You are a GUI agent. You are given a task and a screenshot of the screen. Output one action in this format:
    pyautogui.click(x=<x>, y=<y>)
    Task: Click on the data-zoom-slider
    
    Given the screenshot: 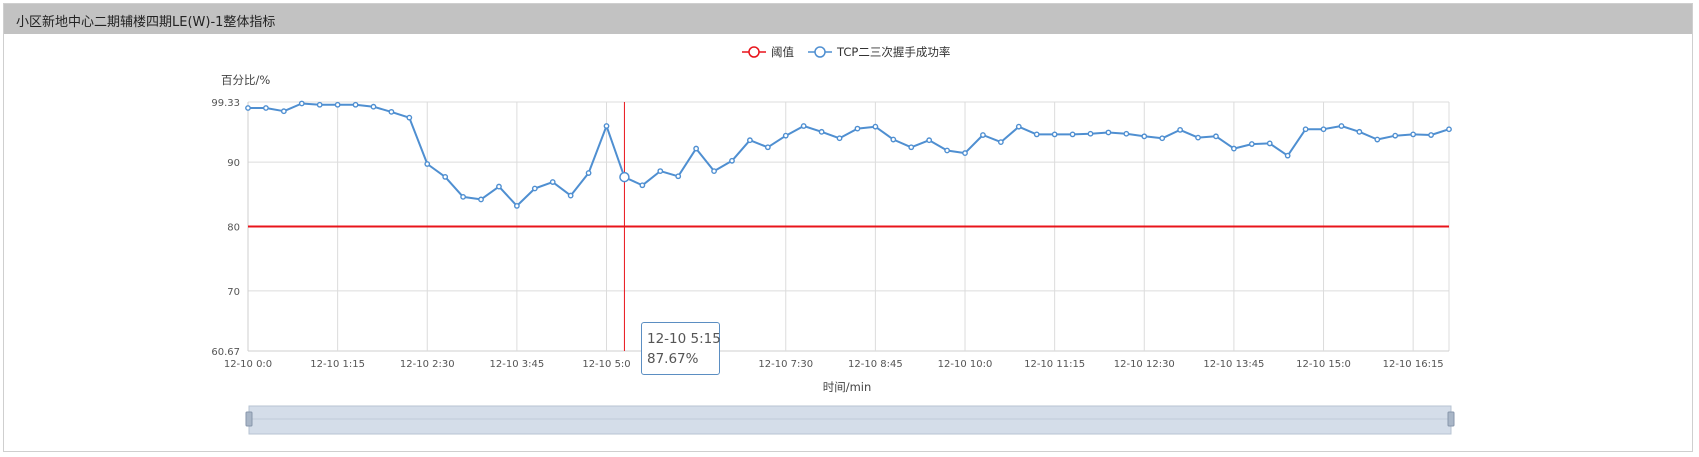 What is the action you would take?
    pyautogui.click(x=850, y=420)
    